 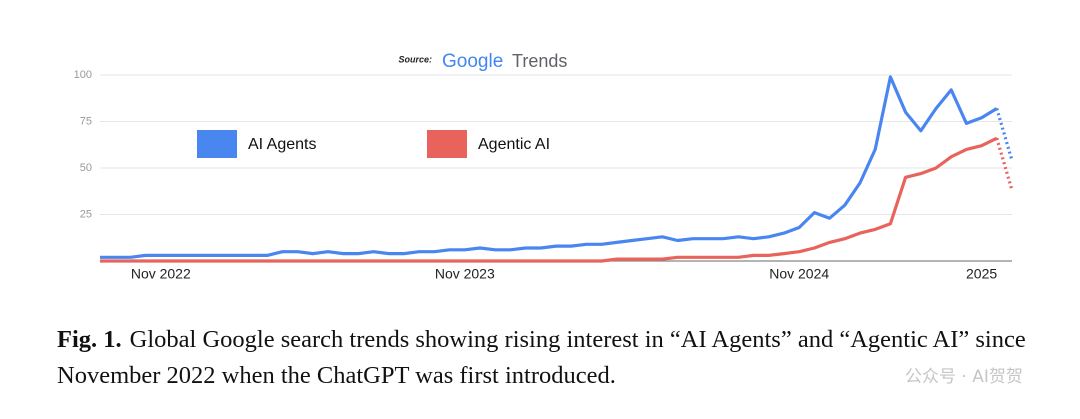 I want to click on legend-label: Agentic AI, so click(x=514, y=144).